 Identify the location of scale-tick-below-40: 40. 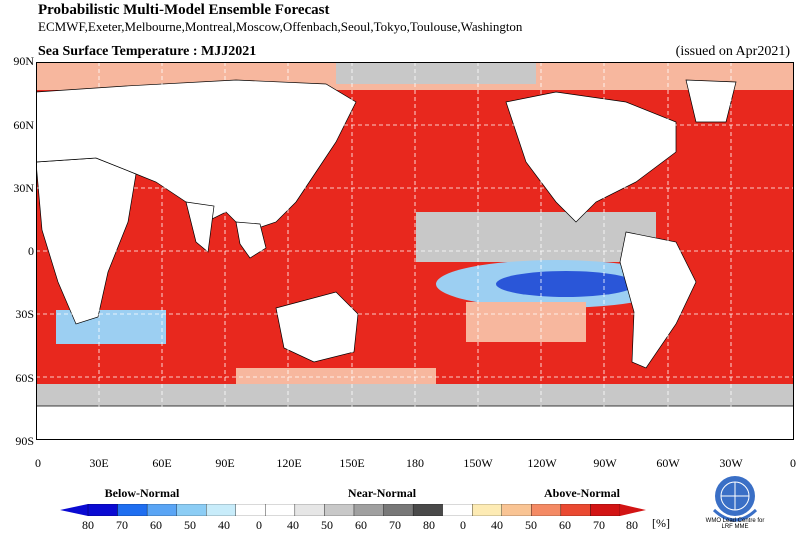
(224, 525).